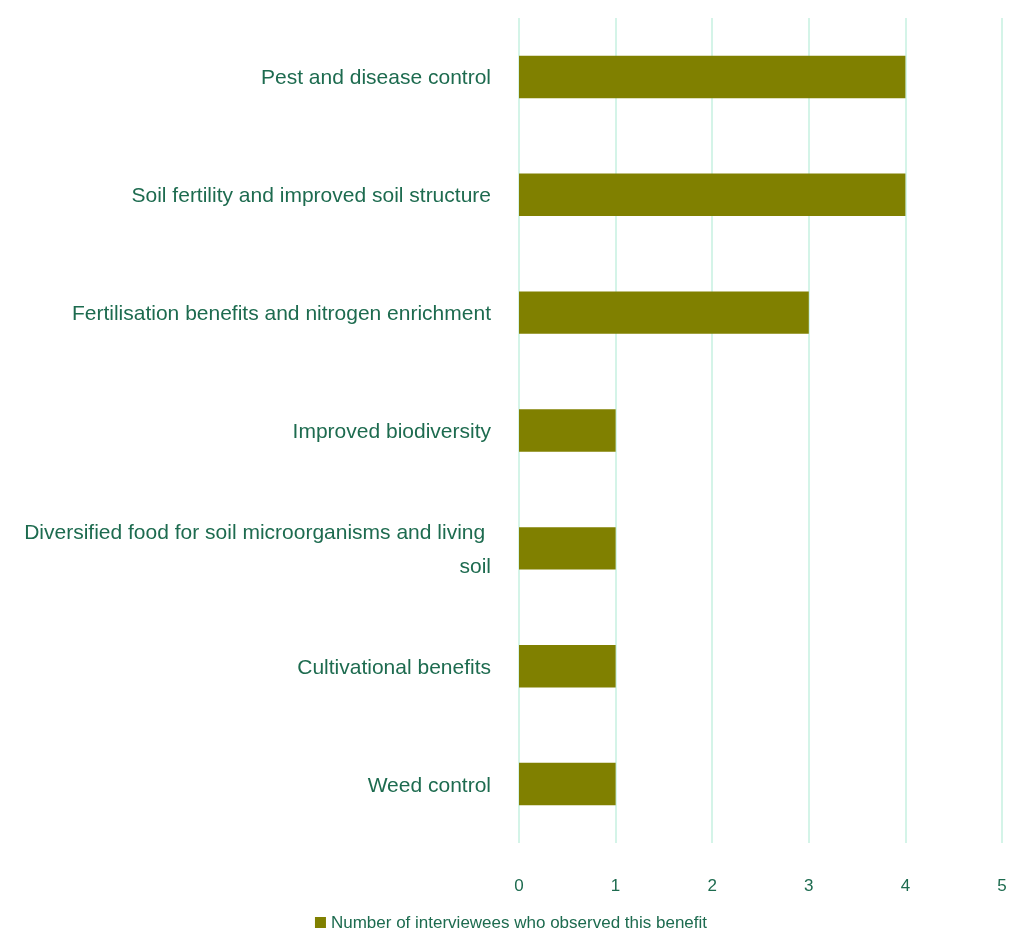  Describe the element at coordinates (905, 885) in the screenshot. I see `x-tick-label: 4` at that location.